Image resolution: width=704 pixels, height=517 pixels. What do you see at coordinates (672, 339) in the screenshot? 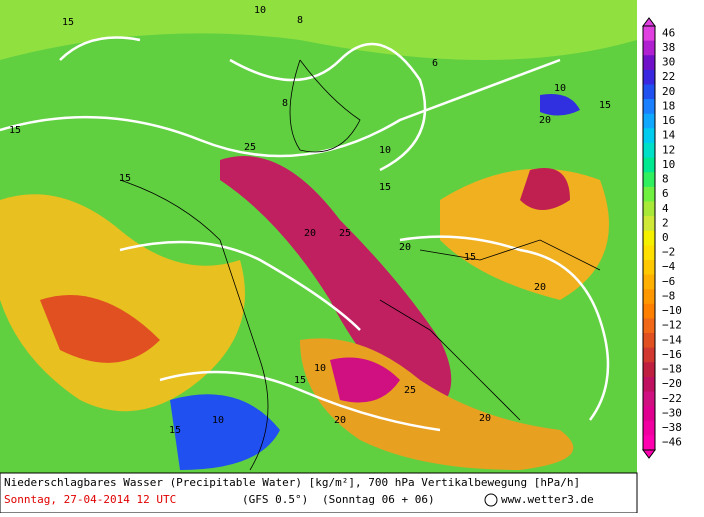
I see `colorbar-label: −14` at bounding box center [672, 339].